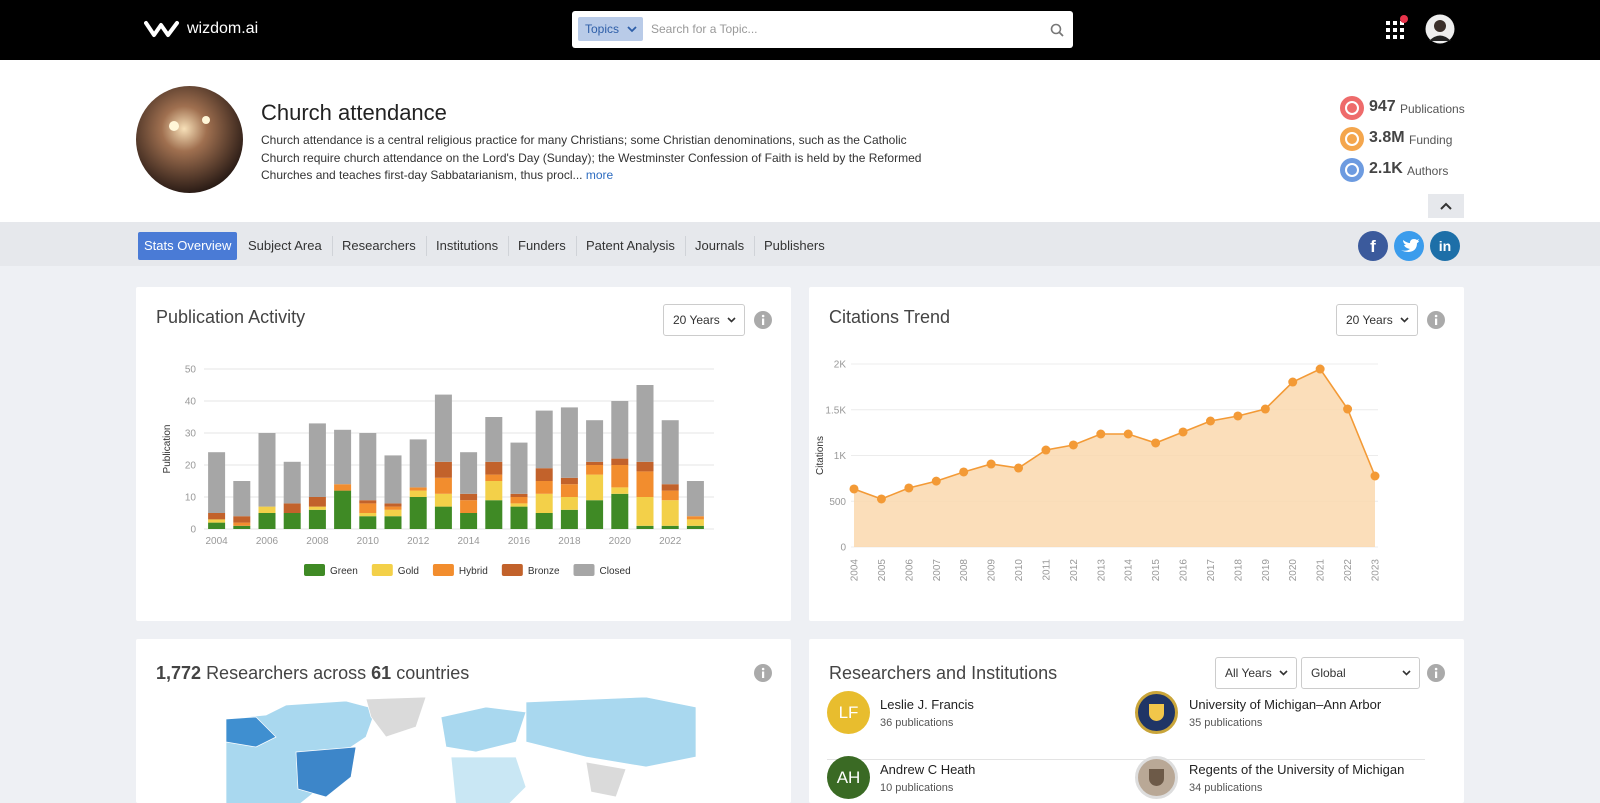 The width and height of the screenshot is (1600, 803). What do you see at coordinates (467, 245) in the screenshot?
I see `tab: Institutions` at bounding box center [467, 245].